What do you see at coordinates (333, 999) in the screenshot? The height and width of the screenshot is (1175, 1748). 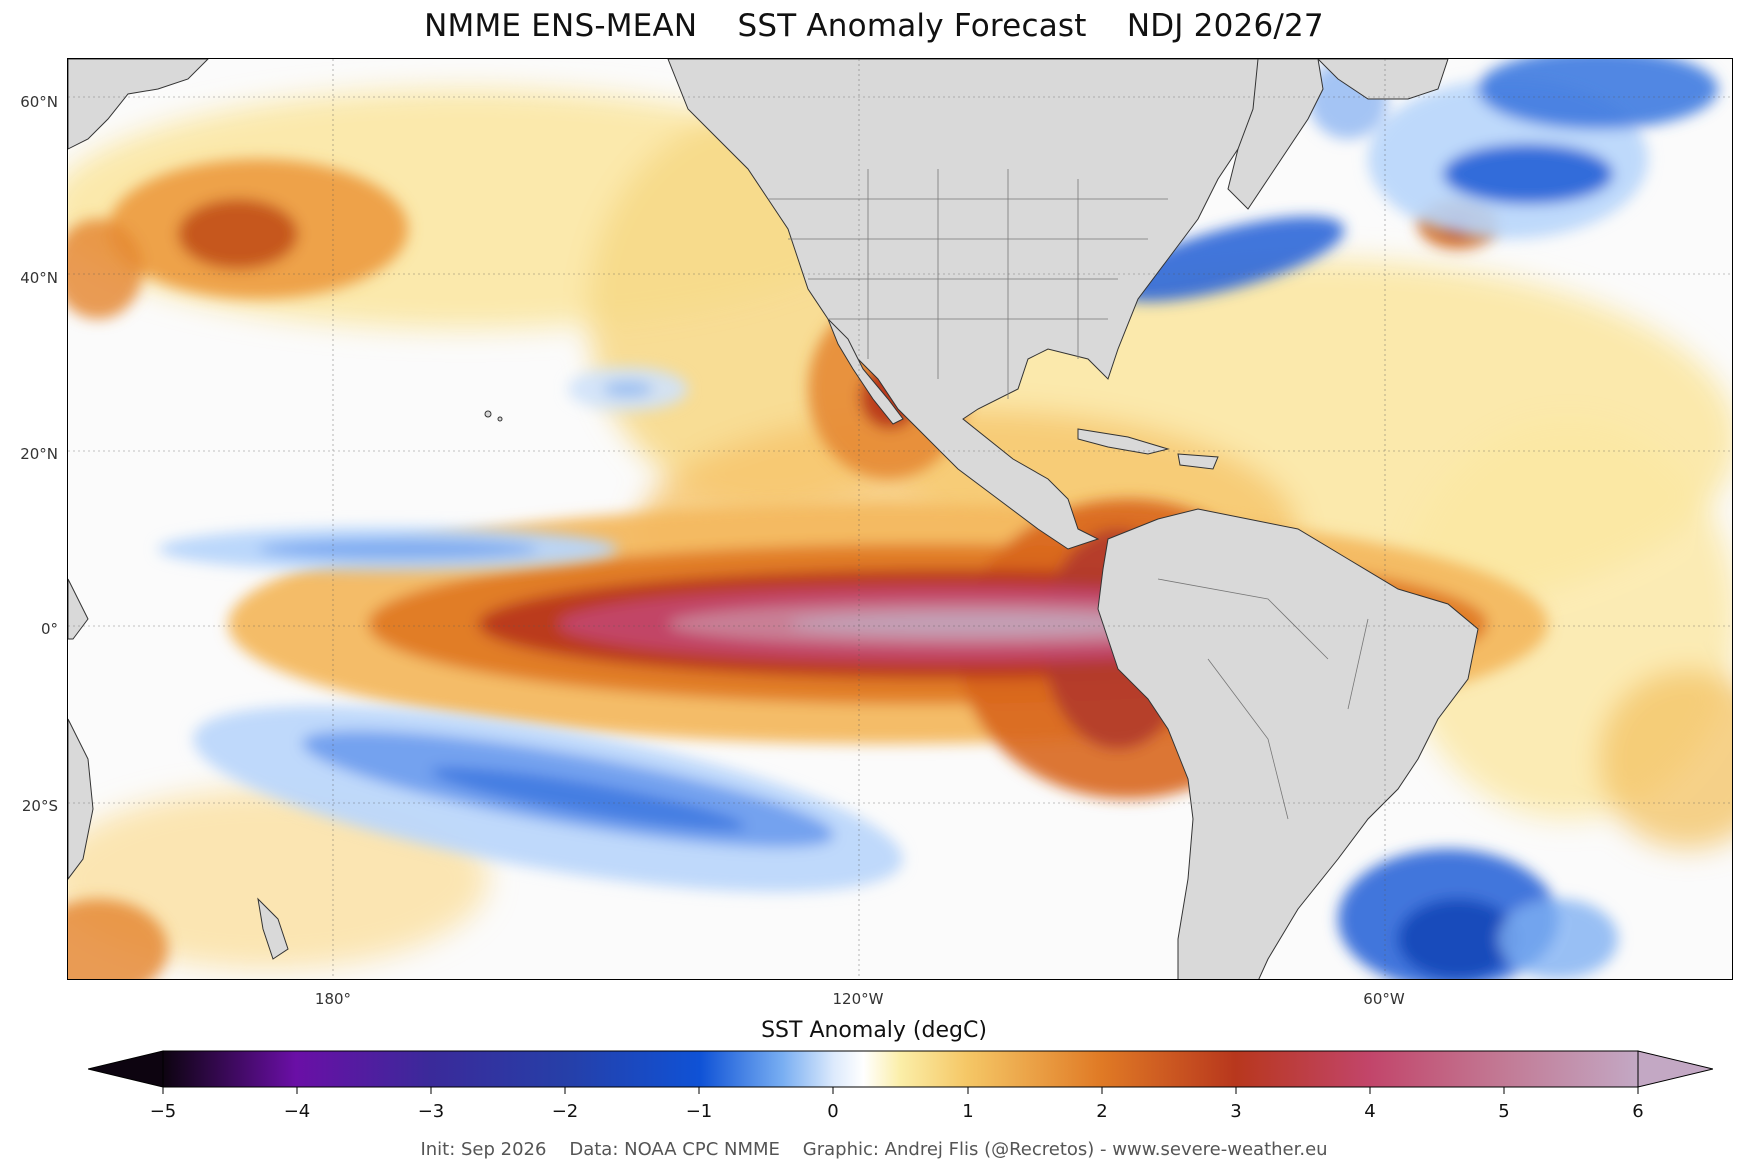 I see `lon-label-180: 180°` at bounding box center [333, 999].